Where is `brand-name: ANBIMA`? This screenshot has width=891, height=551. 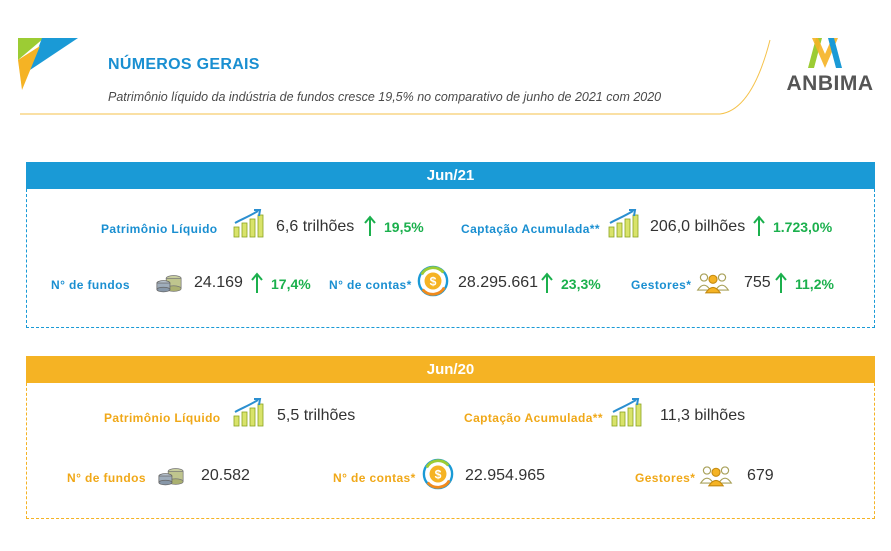
brand-name: ANBIMA is located at coordinates (830, 83).